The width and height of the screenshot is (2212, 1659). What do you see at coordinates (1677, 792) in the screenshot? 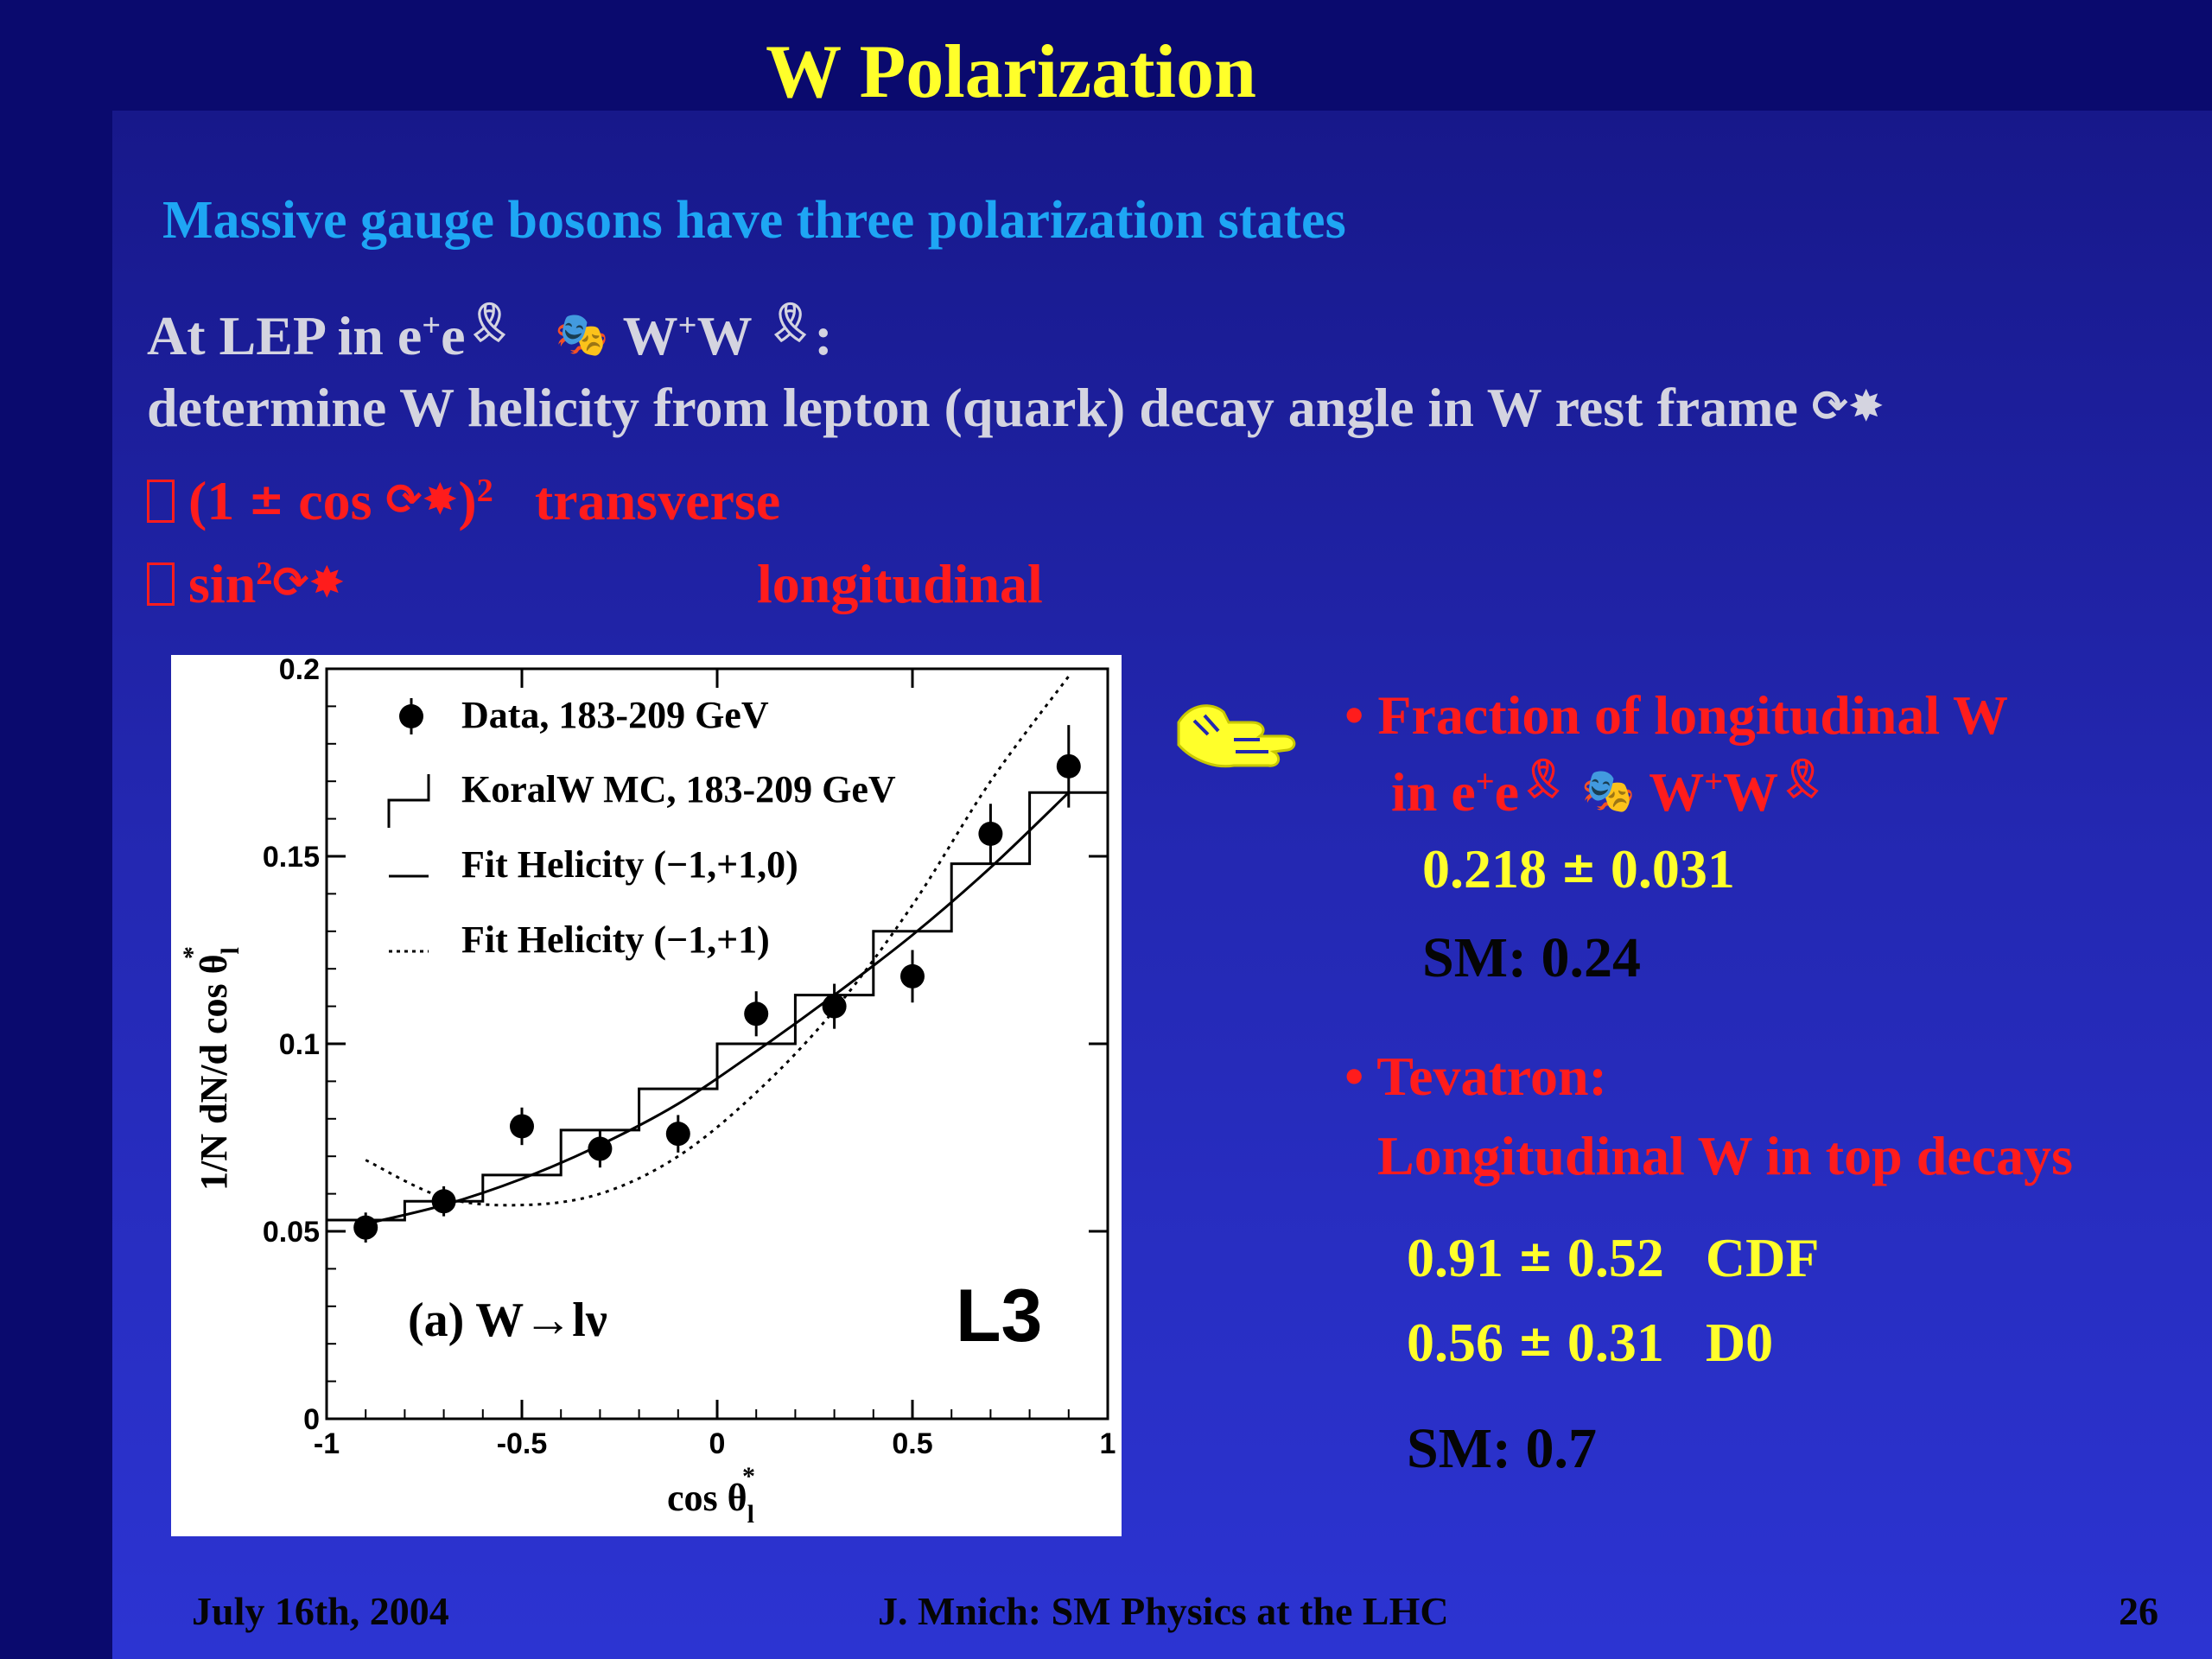
I see `fraction-w: W` at bounding box center [1677, 792].